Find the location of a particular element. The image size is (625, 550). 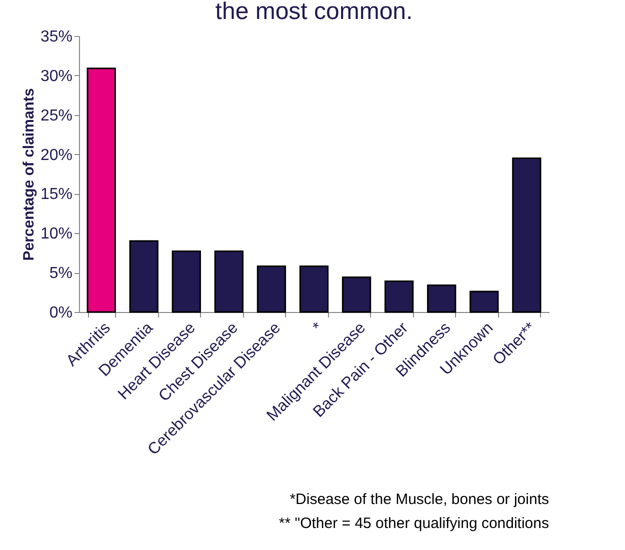

y-tick-label: 5% is located at coordinates (60, 273).